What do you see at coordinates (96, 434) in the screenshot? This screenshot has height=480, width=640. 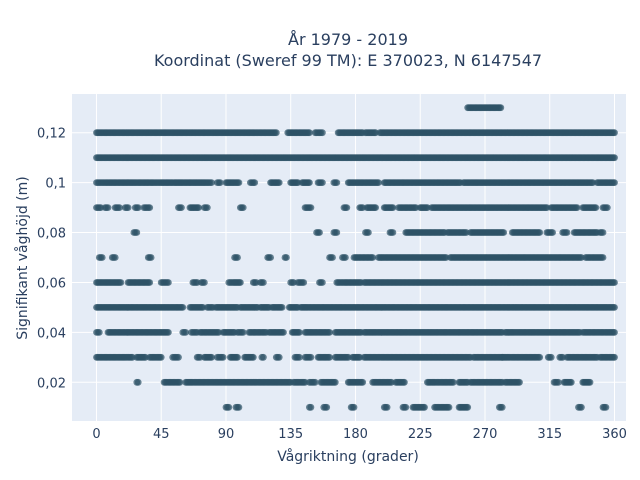 I see `x-tick-label: 0` at bounding box center [96, 434].